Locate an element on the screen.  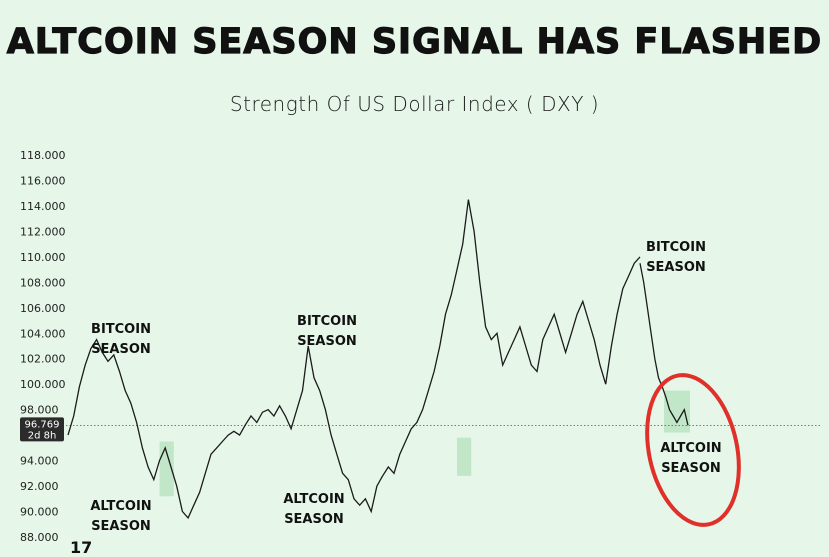
y-tick-label: 108.000 is located at coordinates (43, 282).